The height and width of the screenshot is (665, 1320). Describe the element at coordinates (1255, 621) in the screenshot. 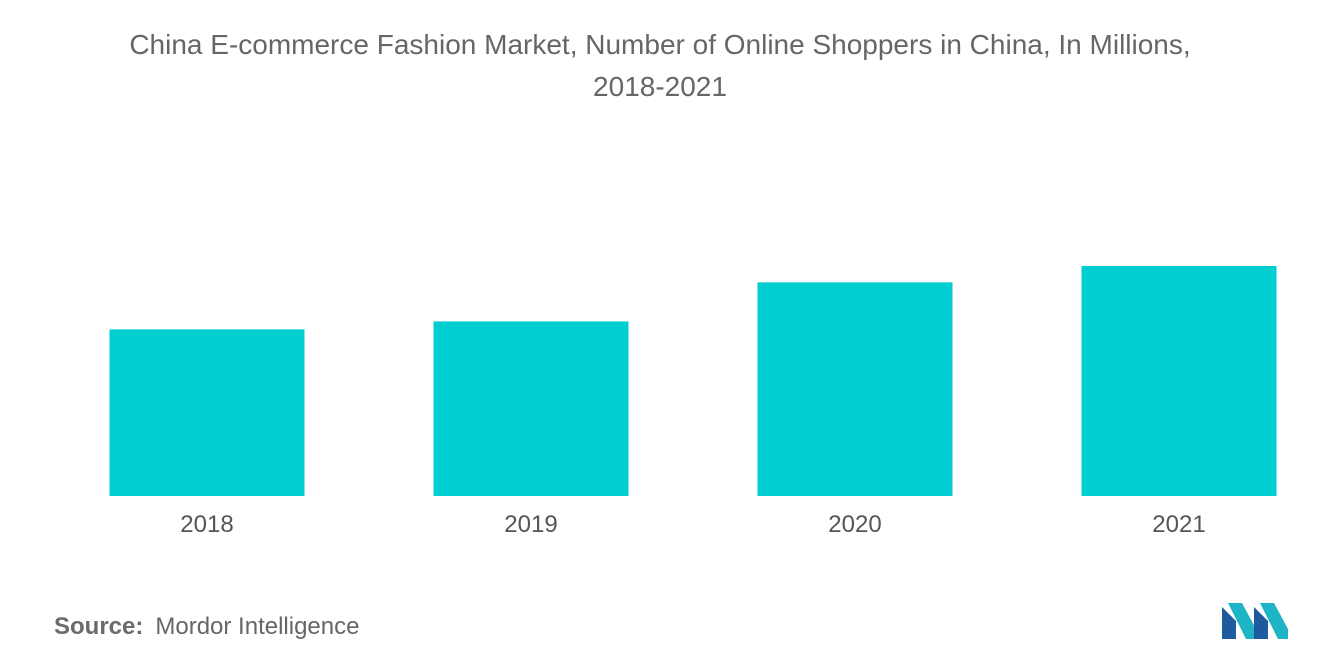

I see `mordor-intelligence-logo-icon` at that location.